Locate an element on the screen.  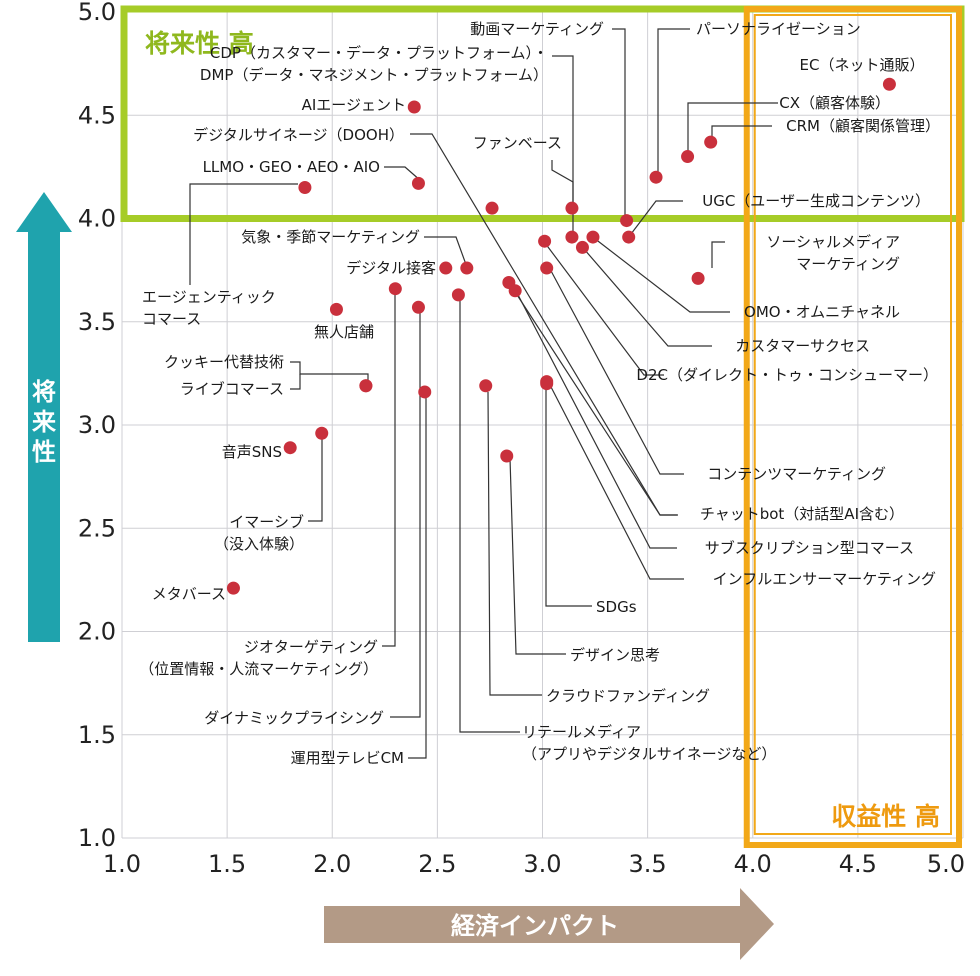
y-axis-label-char: 将 is located at coordinates (44, 392).